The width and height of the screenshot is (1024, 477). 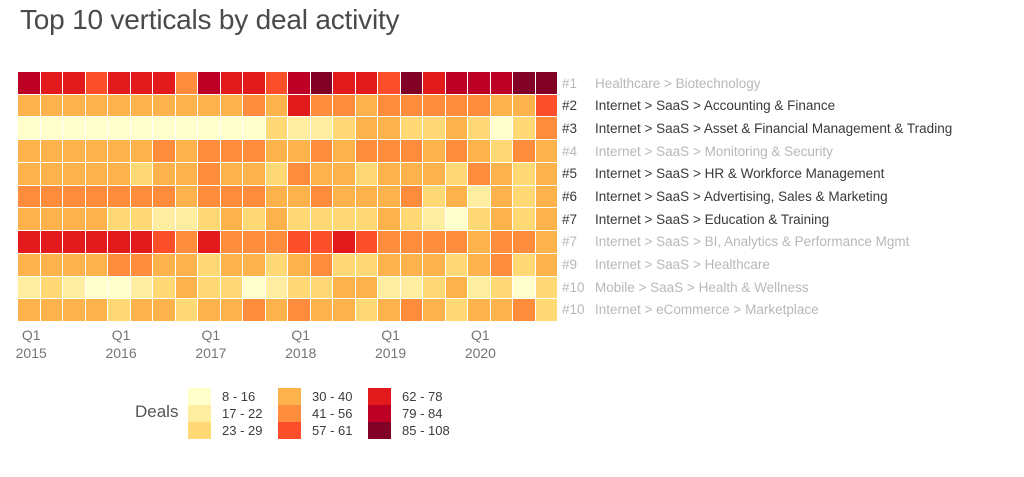 I want to click on row-vertical-name: Internet > eCommerce > Marketplace, so click(x=707, y=310).